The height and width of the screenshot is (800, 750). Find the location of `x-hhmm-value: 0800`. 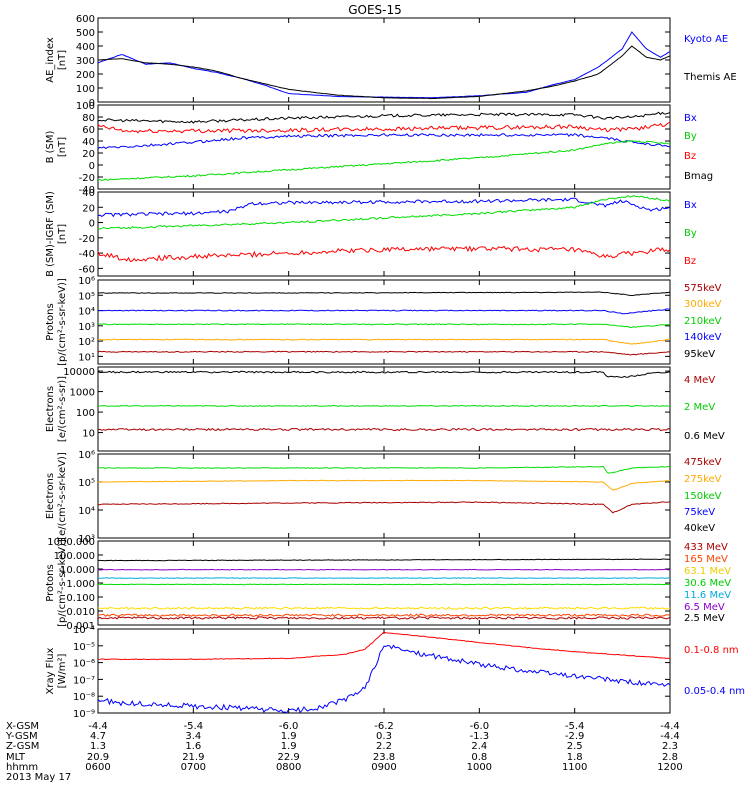

x-hhmm-value: 0800 is located at coordinates (288, 767).